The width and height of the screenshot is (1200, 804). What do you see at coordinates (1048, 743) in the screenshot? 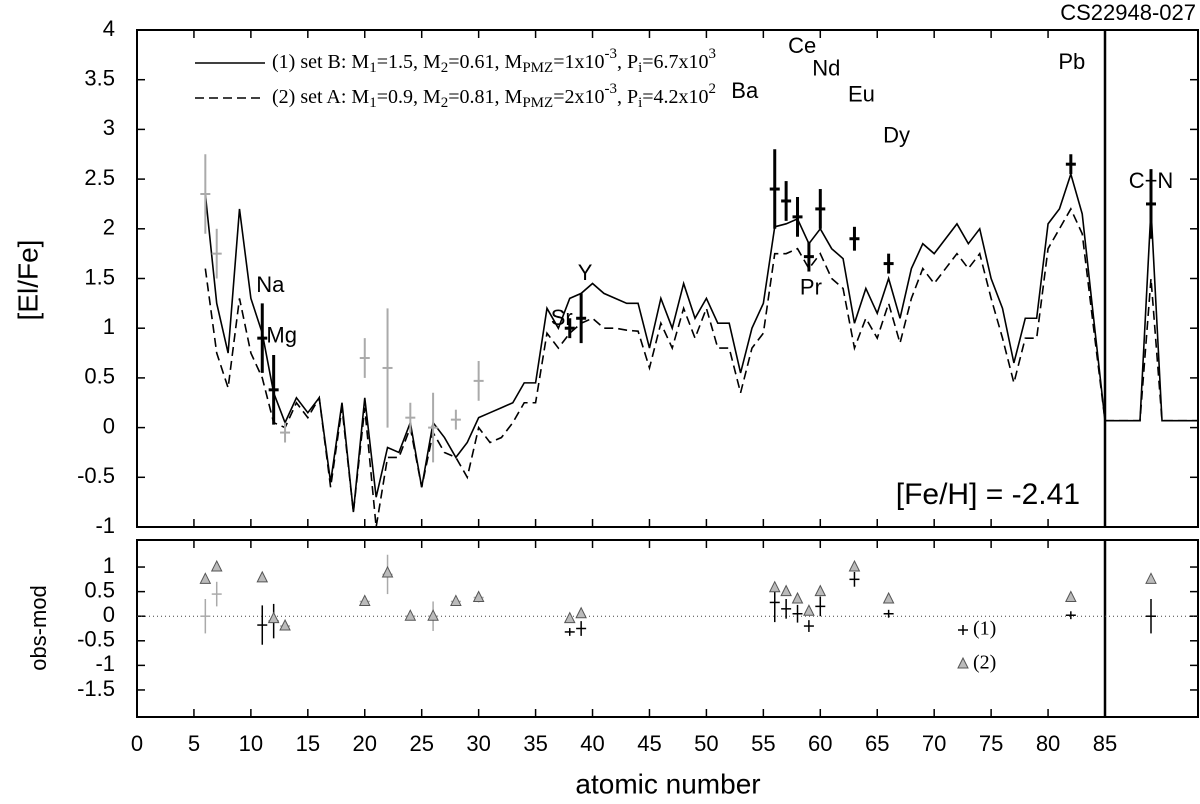
I see `x-tick-label: 80` at bounding box center [1048, 743].